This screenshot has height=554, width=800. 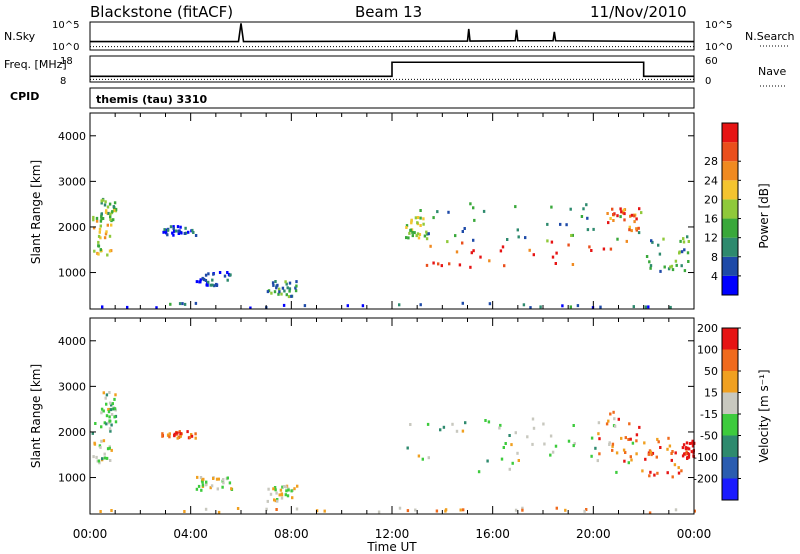 I want to click on velocity-colorbar-tick-label: -15, so click(x=709, y=414).